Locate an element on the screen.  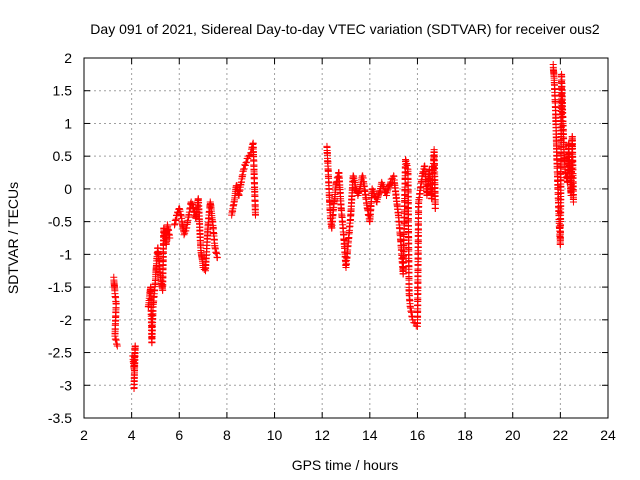
x-tick-label: 8 is located at coordinates (227, 435).